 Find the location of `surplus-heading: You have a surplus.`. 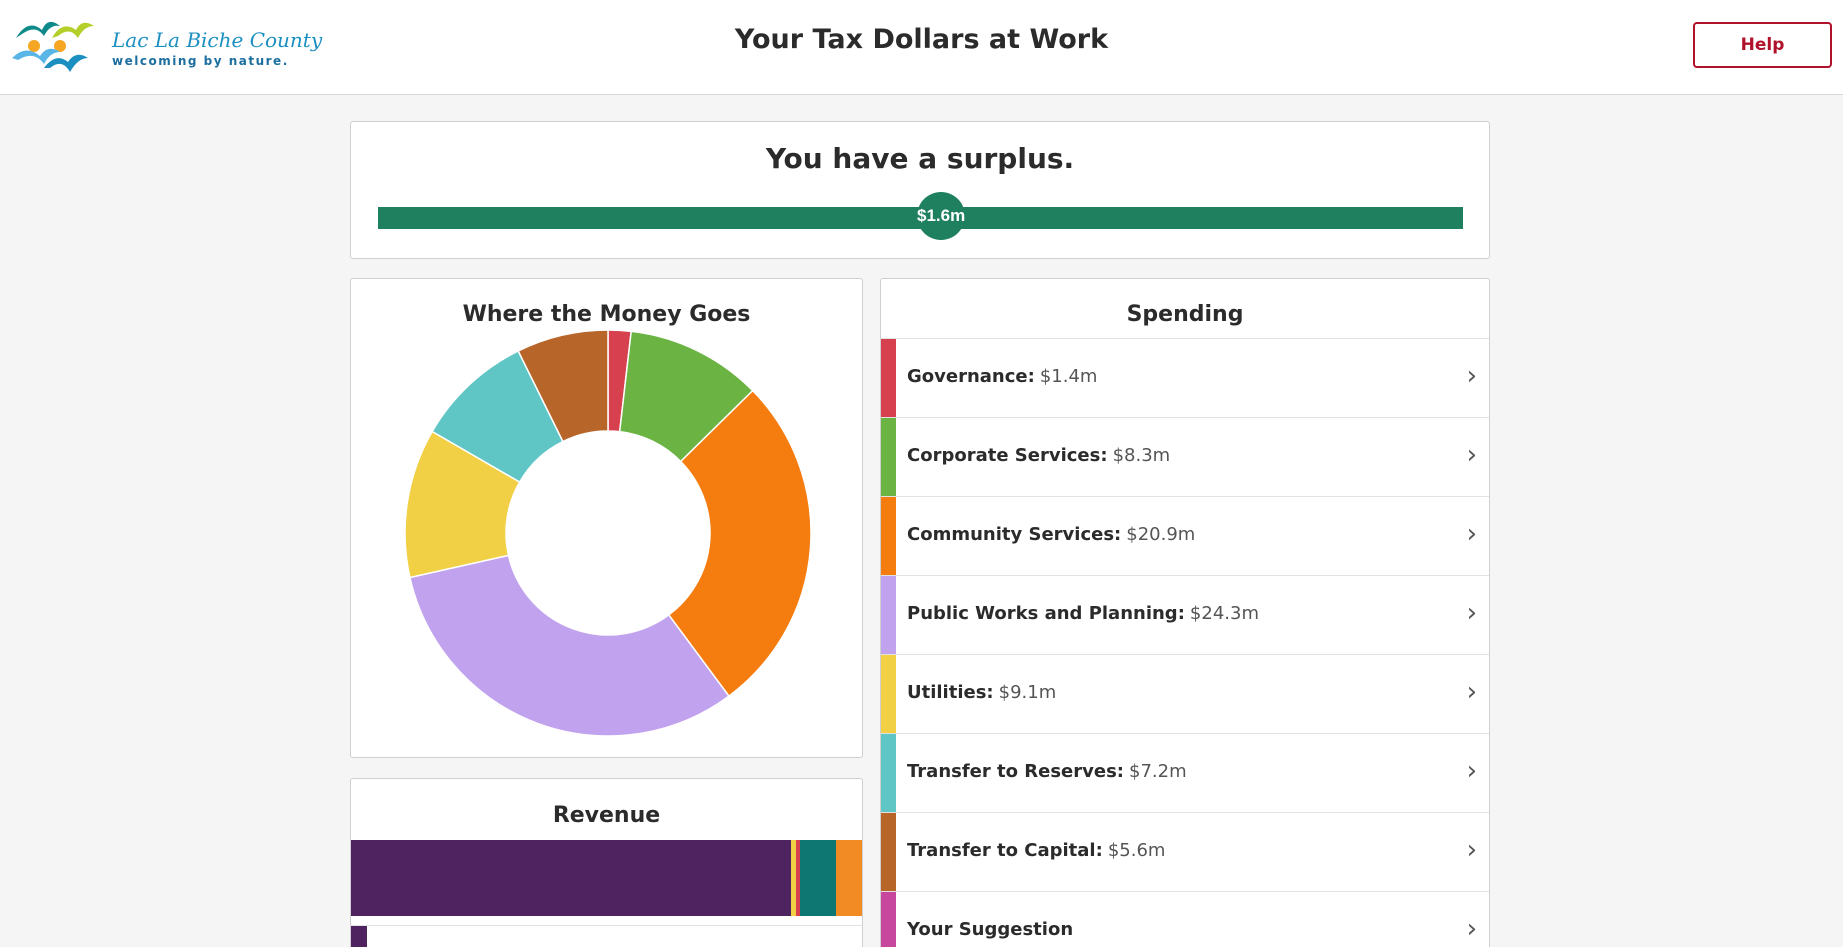

surplus-heading: You have a surplus. is located at coordinates (920, 158).